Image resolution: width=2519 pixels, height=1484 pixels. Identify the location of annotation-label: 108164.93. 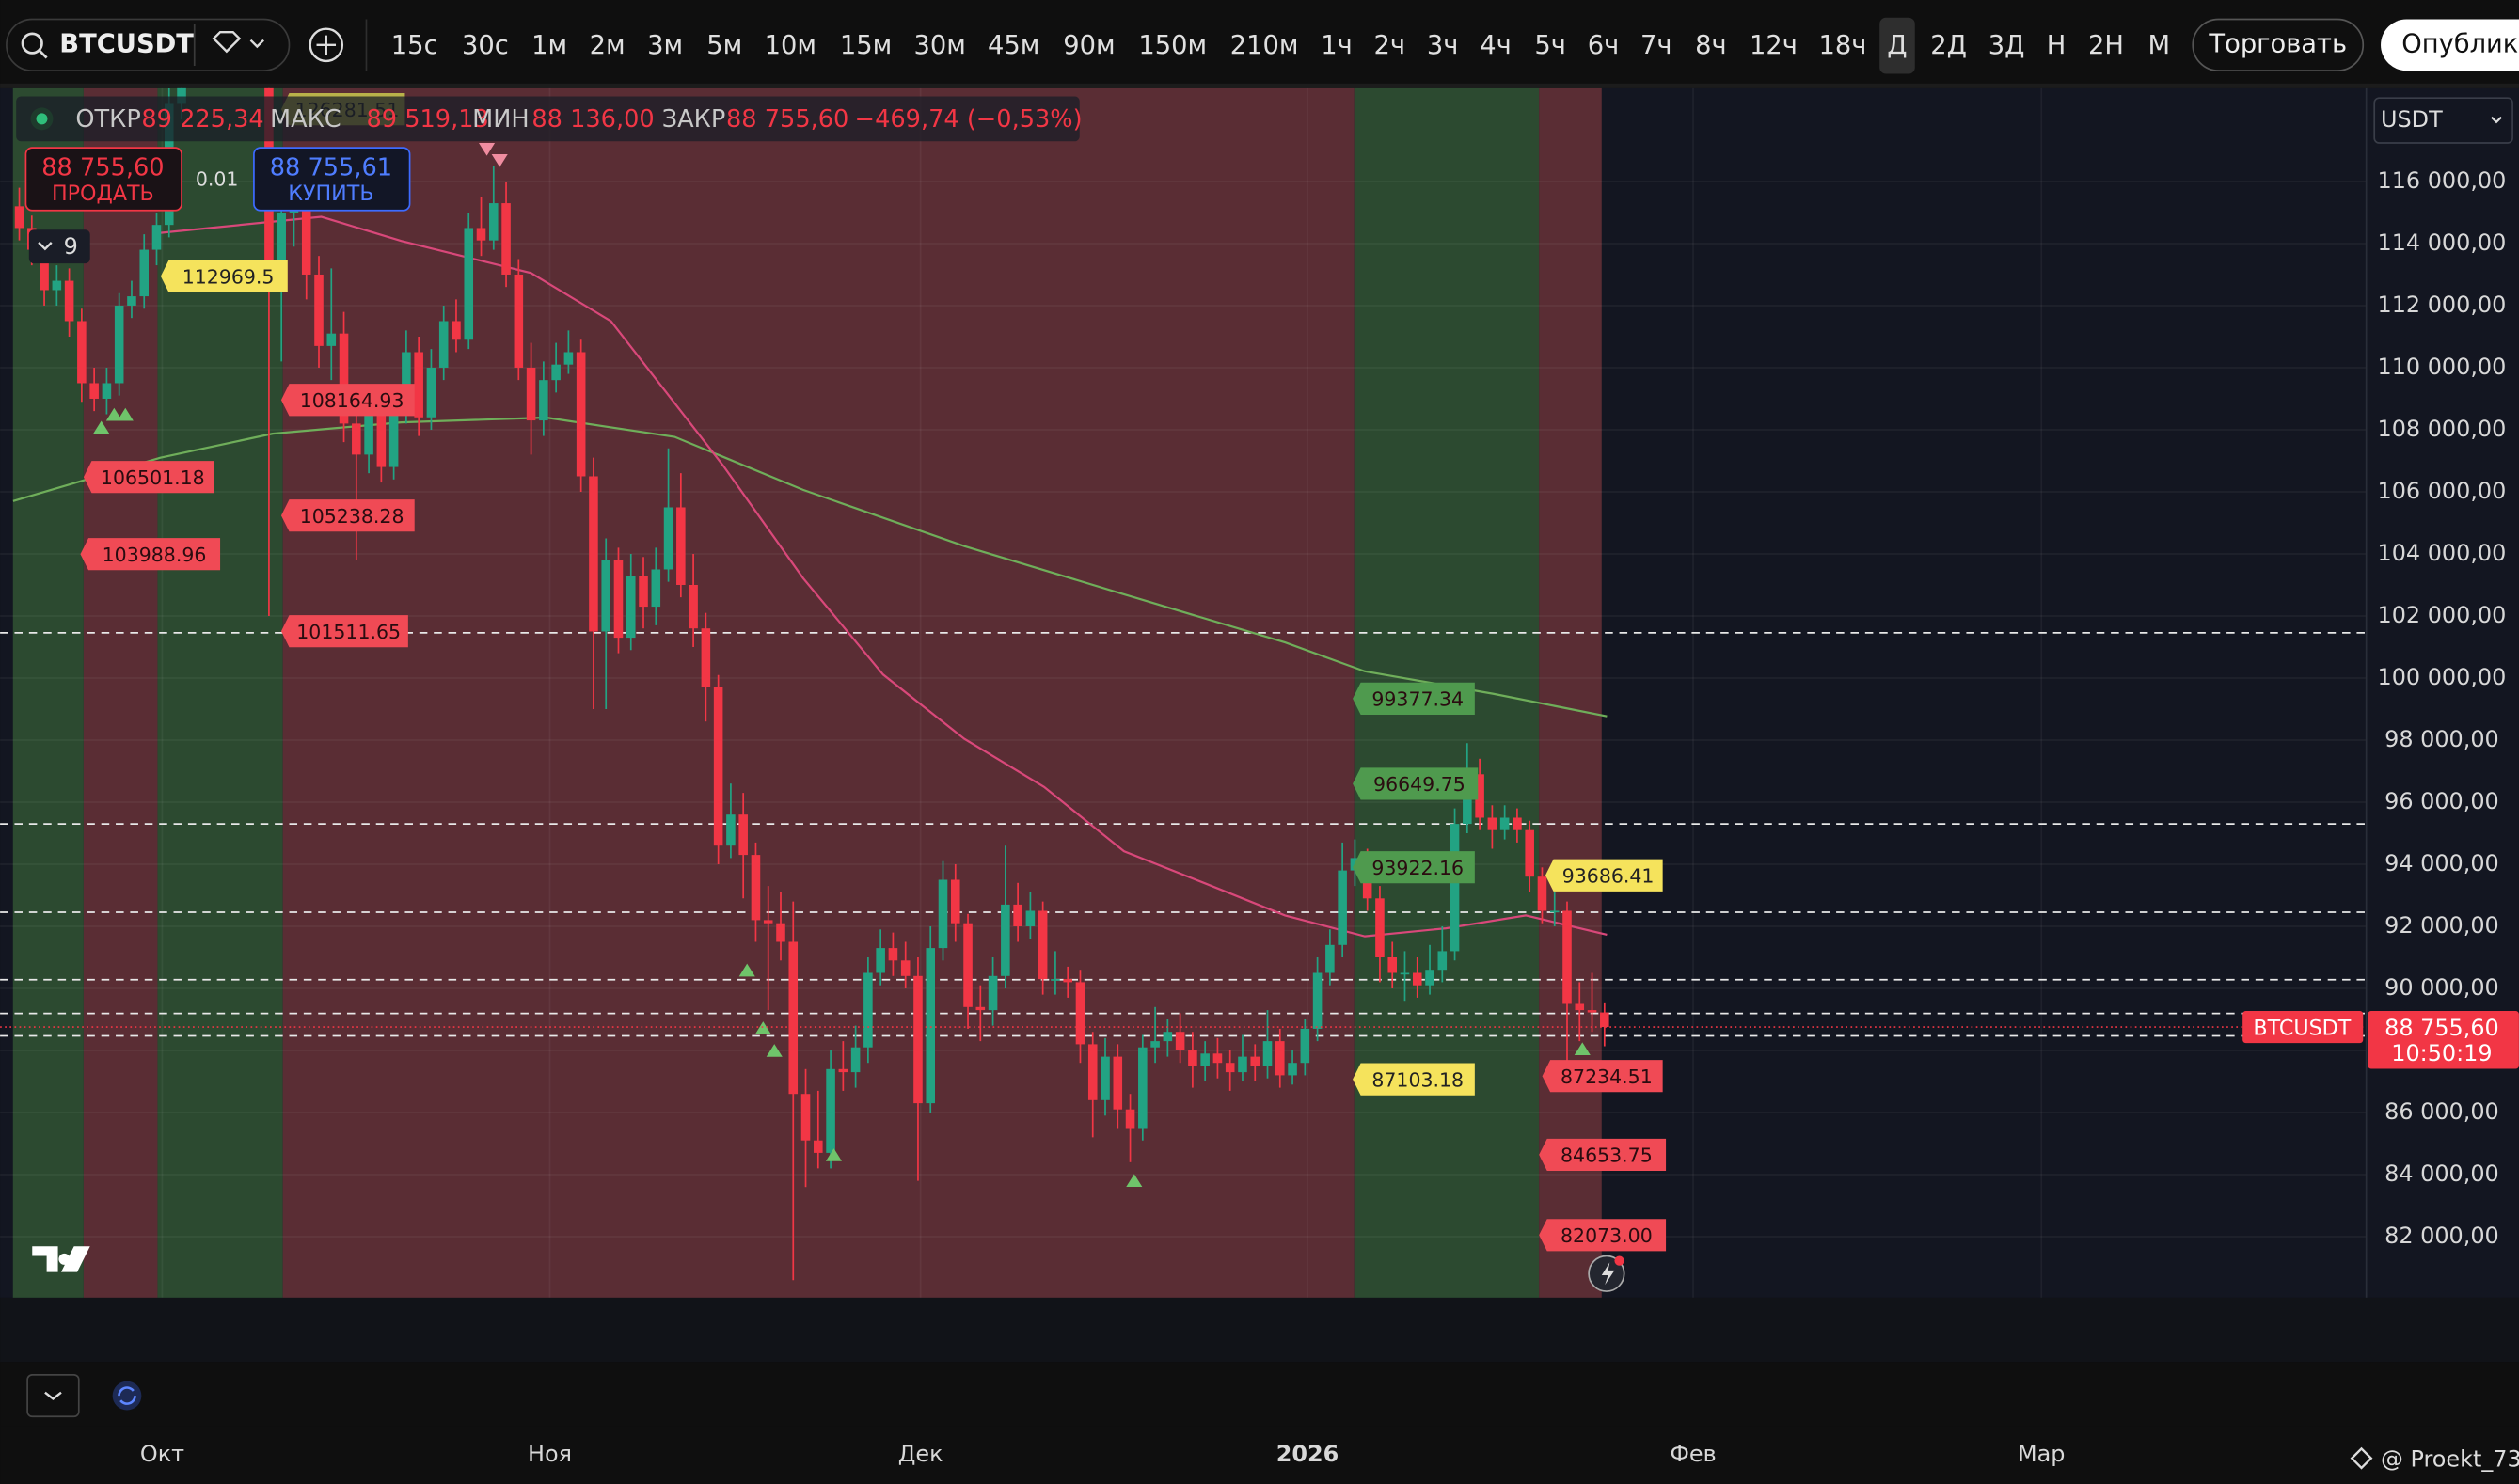
(352, 400).